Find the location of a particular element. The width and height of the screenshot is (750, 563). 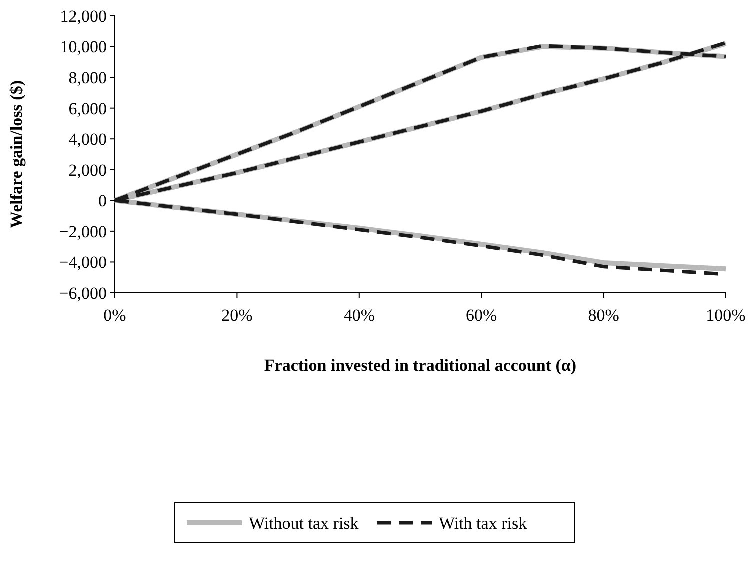

y-axis-title: Welfare gain/loss ($) is located at coordinates (16, 154).